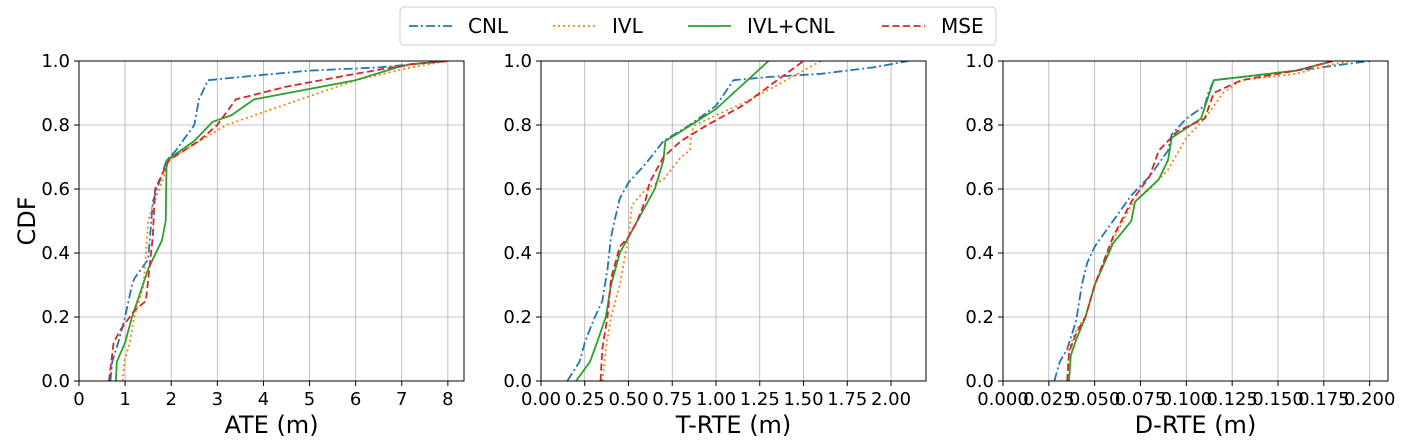 Image resolution: width=1404 pixels, height=446 pixels. What do you see at coordinates (488, 26) in the screenshot?
I see `legend-label: CNL` at bounding box center [488, 26].